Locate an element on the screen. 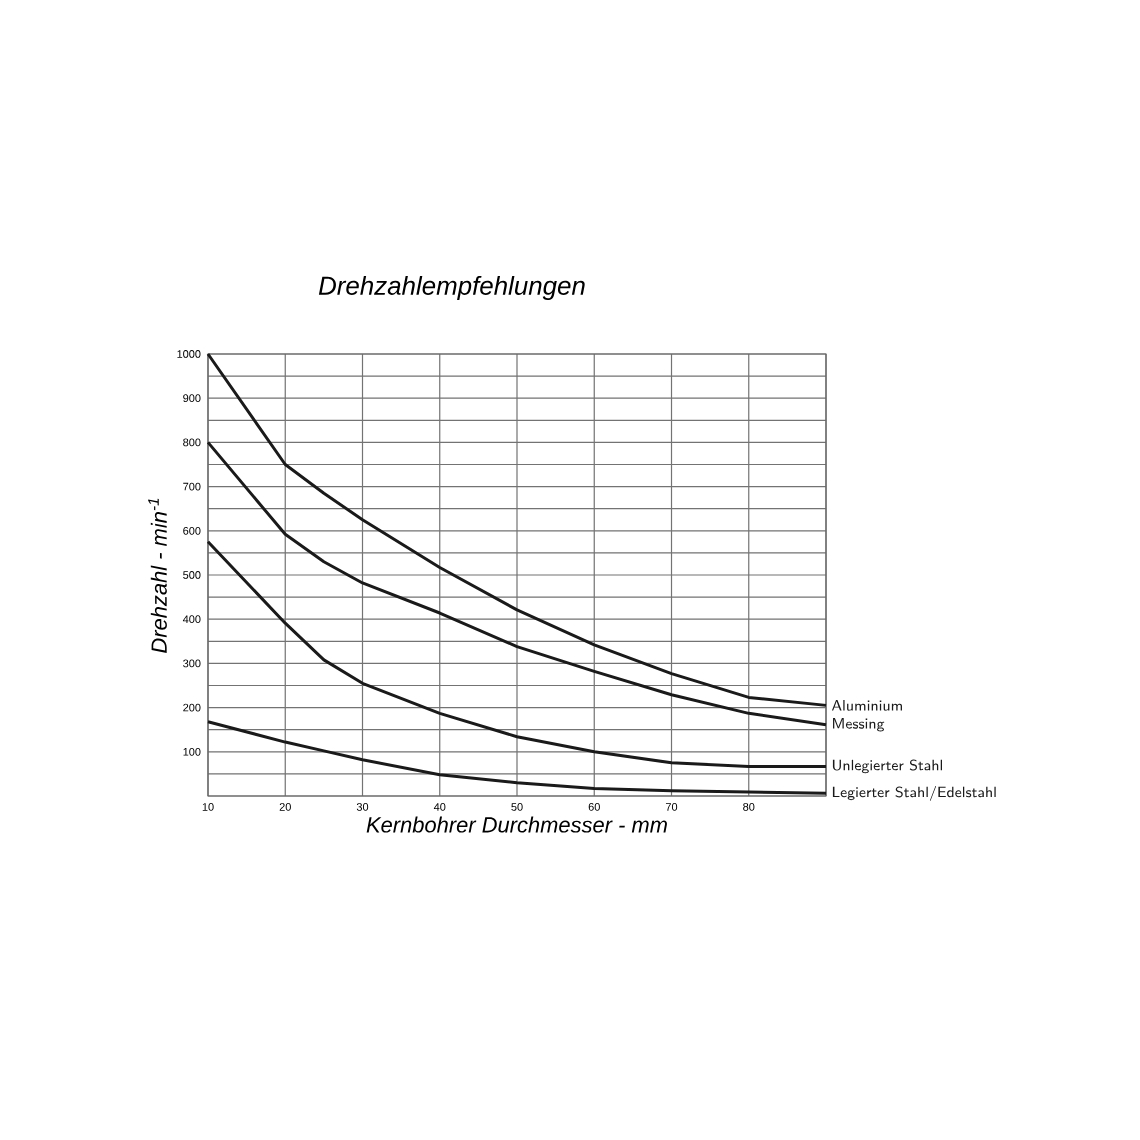 The height and width of the screenshot is (1140, 1140). y-axis-title: Drehzahl - min$^{-1}$ is located at coordinates (157, 575).